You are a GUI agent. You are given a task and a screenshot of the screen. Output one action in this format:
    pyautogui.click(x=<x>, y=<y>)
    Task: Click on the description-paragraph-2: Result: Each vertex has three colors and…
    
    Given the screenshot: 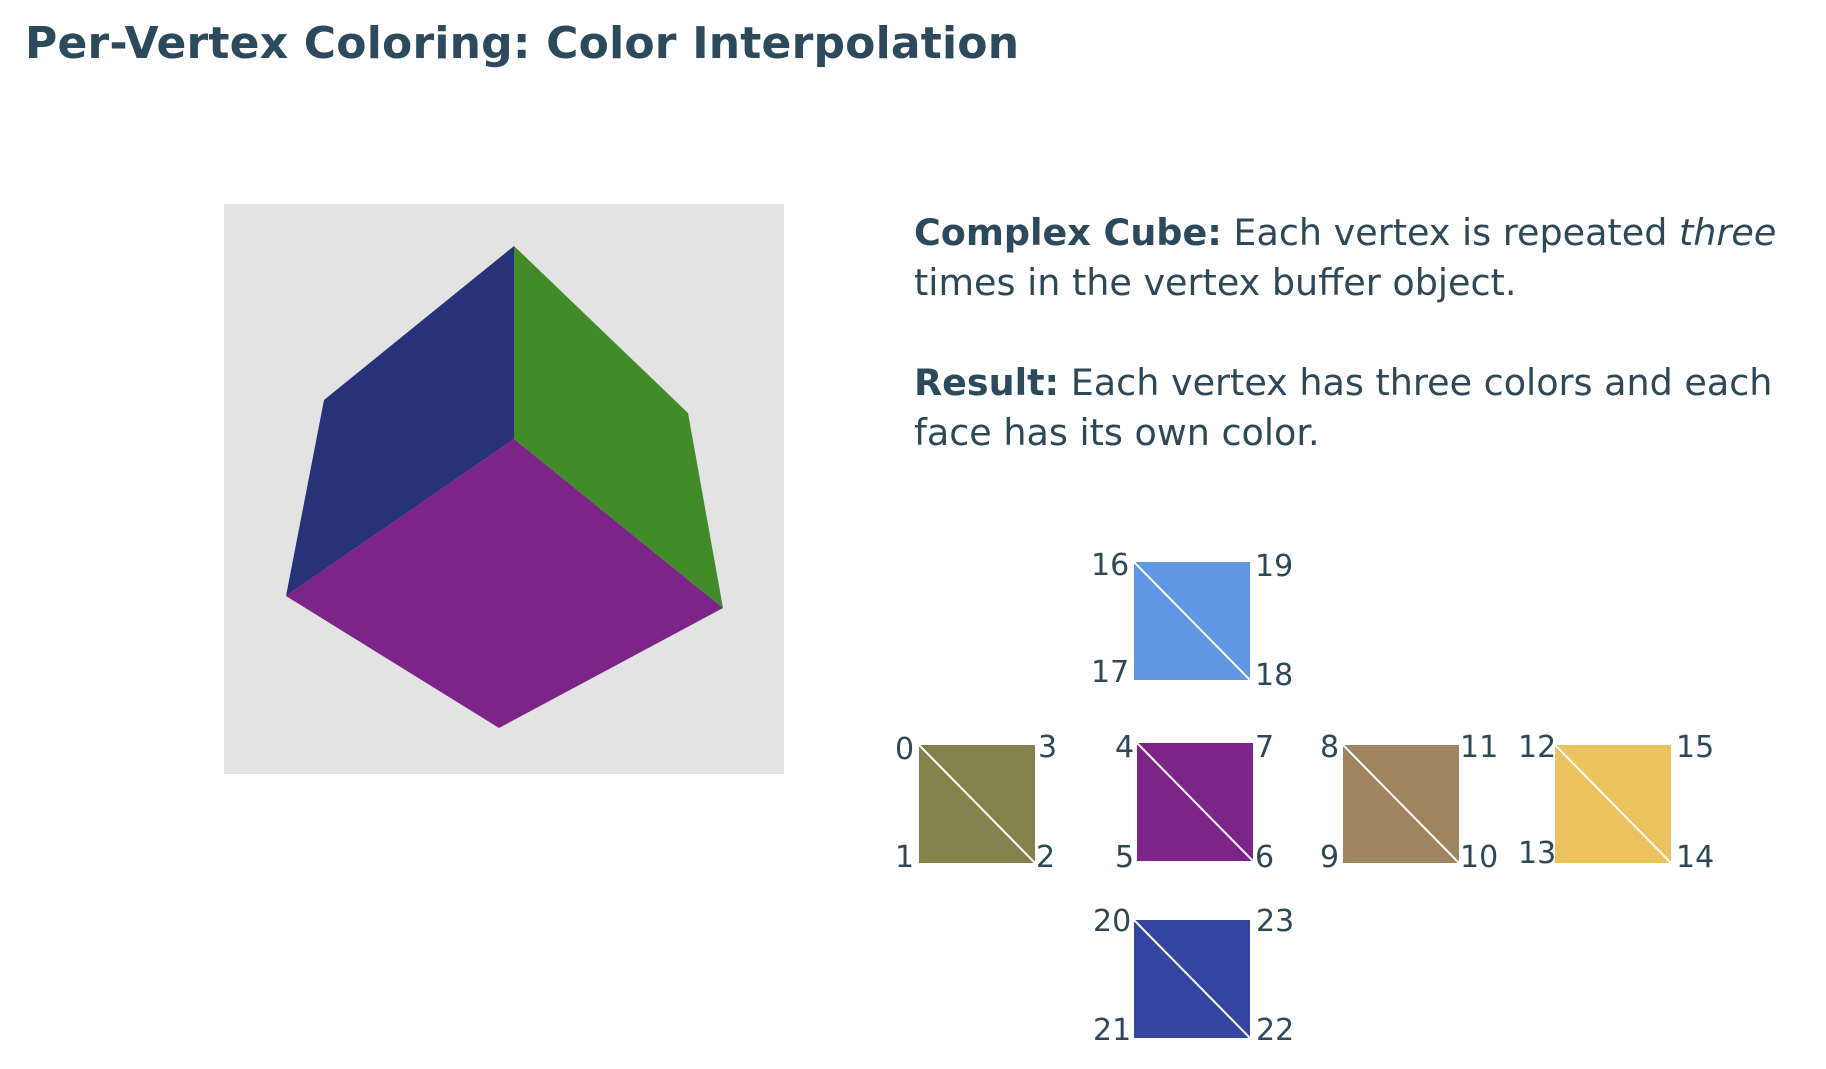 What is the action you would take?
    pyautogui.click(x=1343, y=407)
    